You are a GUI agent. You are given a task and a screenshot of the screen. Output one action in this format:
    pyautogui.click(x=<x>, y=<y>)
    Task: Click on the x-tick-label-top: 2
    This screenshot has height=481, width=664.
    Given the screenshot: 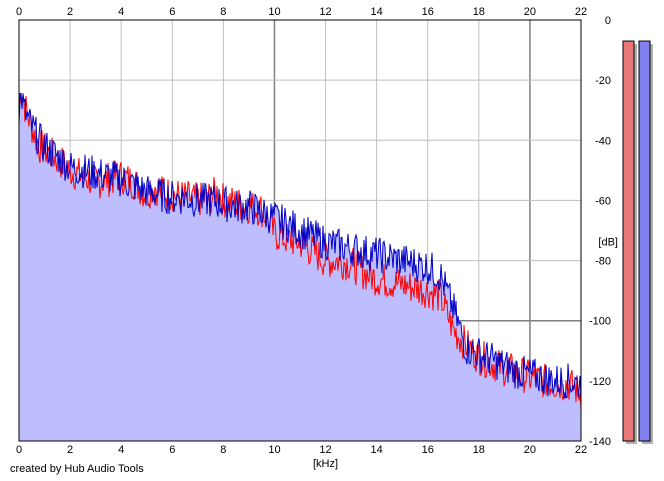 What is the action you would take?
    pyautogui.click(x=70, y=12)
    